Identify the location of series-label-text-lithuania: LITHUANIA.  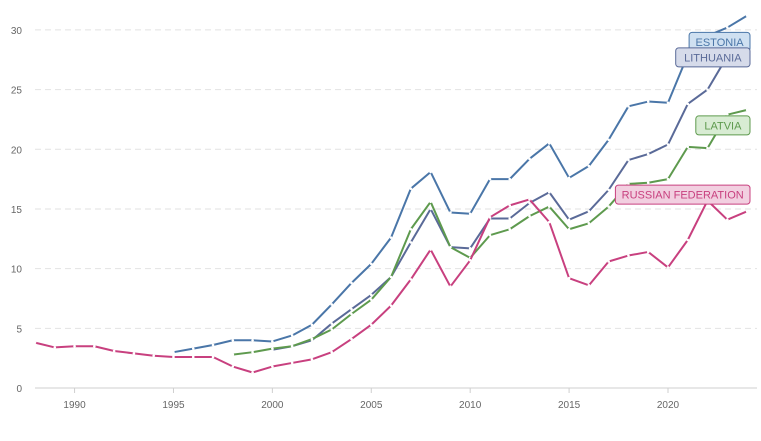
(713, 58).